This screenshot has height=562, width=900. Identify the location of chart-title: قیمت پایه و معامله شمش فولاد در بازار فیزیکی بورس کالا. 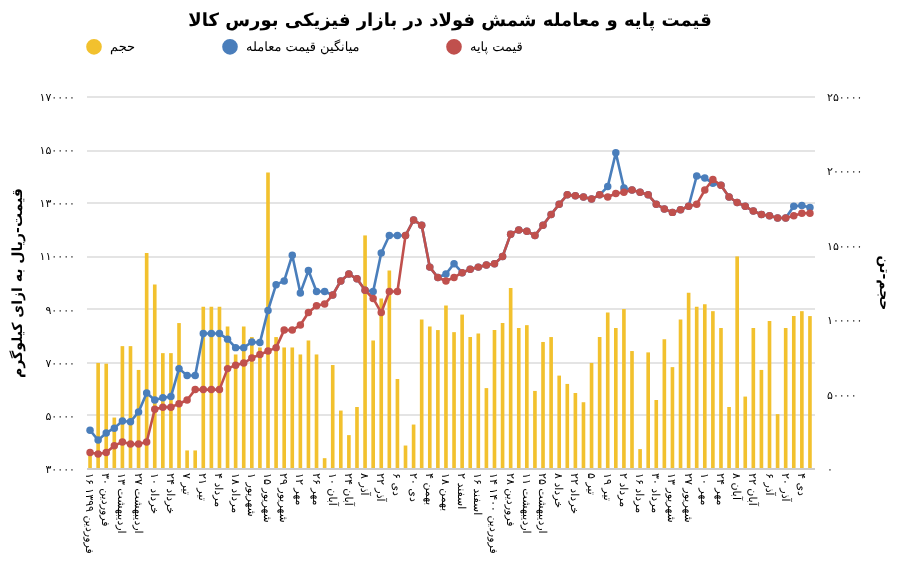
(450, 22).